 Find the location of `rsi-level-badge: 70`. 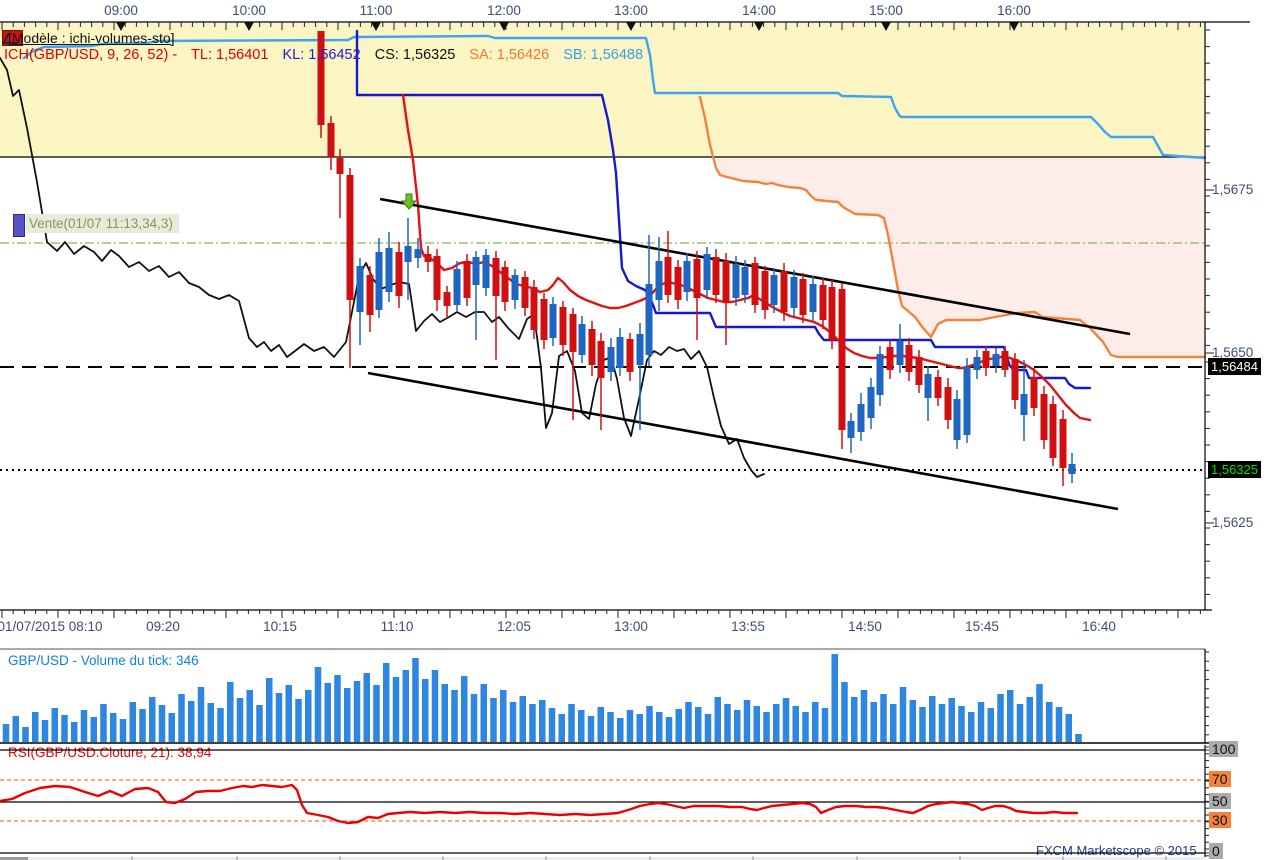

rsi-level-badge: 70 is located at coordinates (1220, 779).